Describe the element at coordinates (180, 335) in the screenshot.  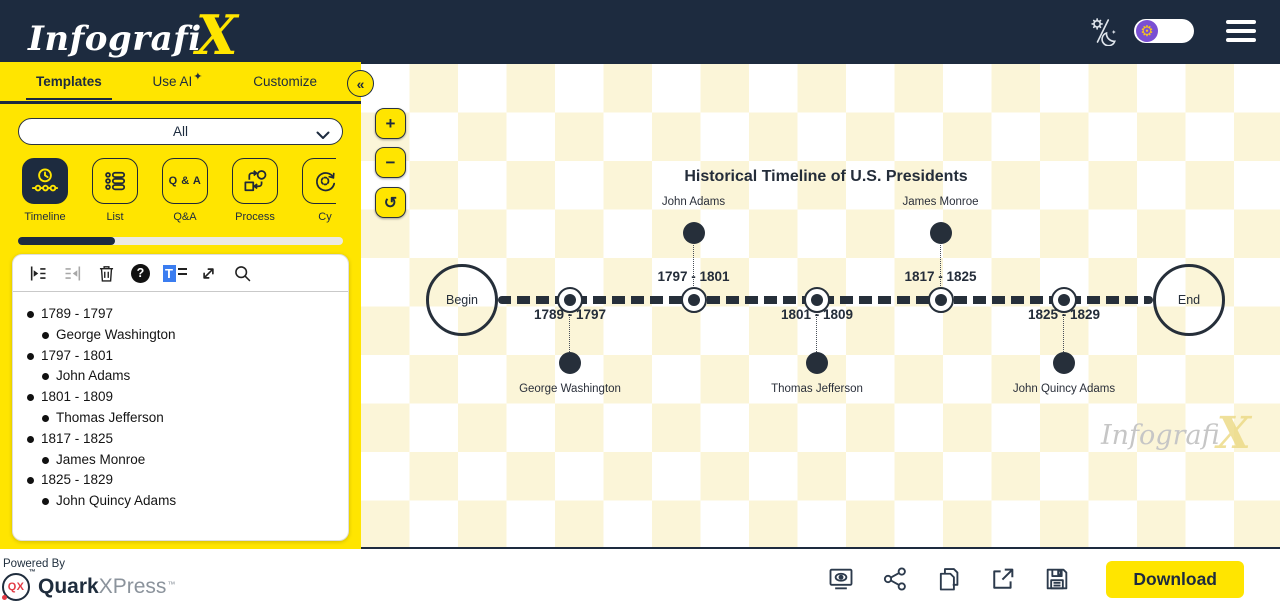
I see `outline-name-item: George Washington` at that location.